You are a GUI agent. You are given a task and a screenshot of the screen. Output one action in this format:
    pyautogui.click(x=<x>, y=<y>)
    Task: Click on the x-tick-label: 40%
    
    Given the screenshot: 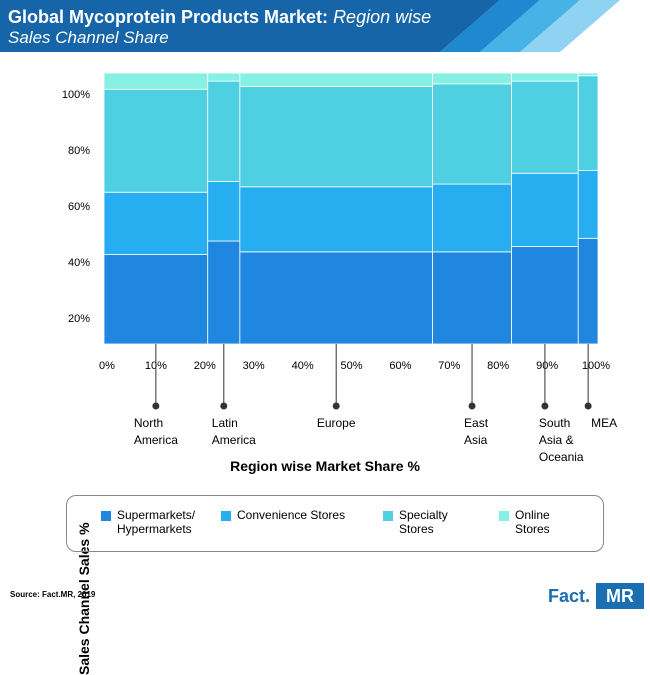 What is the action you would take?
    pyautogui.click(x=303, y=366)
    